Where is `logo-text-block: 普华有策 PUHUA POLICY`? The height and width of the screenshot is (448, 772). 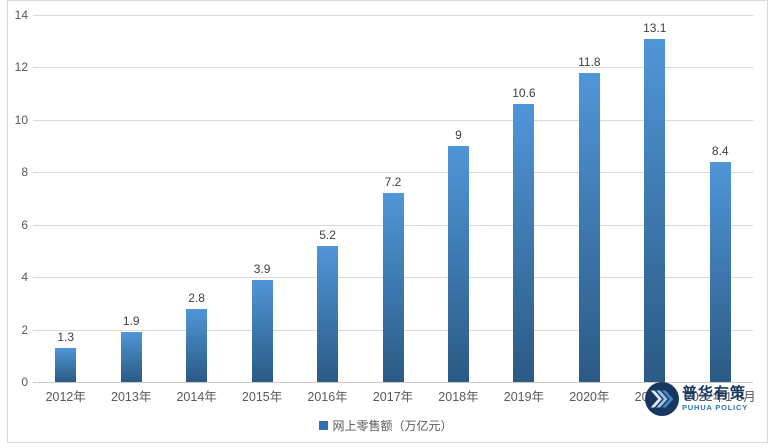 logo-text-block: 普华有策 PUHUA POLICY is located at coordinates (715, 397).